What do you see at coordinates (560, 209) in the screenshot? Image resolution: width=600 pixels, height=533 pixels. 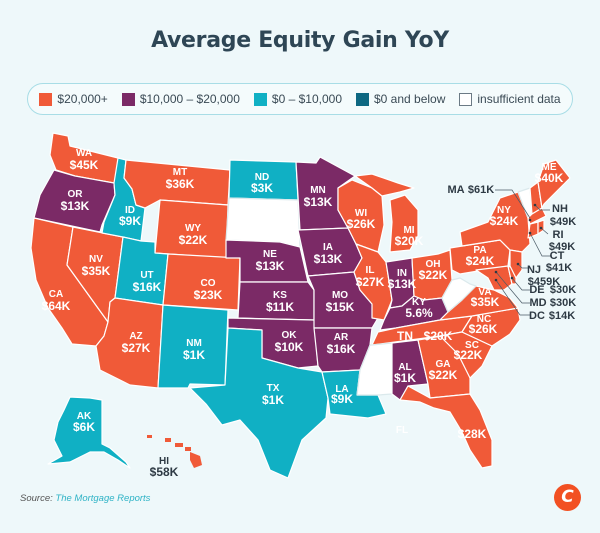 I see `svg-text: NH` at bounding box center [560, 209].